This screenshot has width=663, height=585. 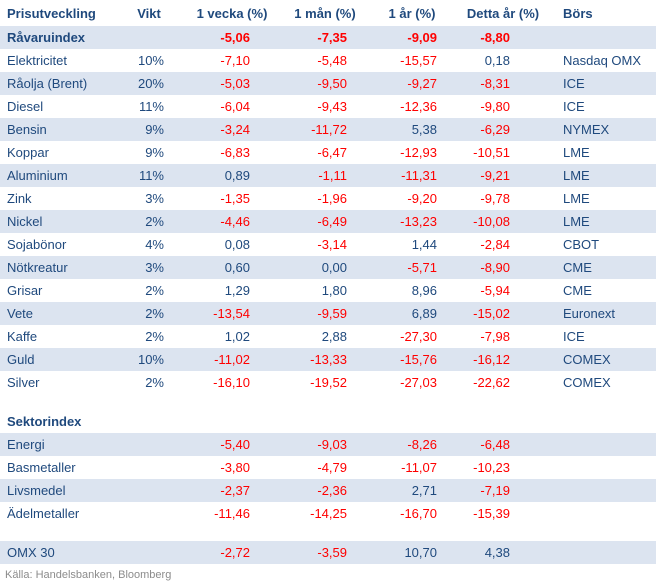 What do you see at coordinates (332, 106) in the screenshot?
I see `cell-1-month: -9,43` at bounding box center [332, 106].